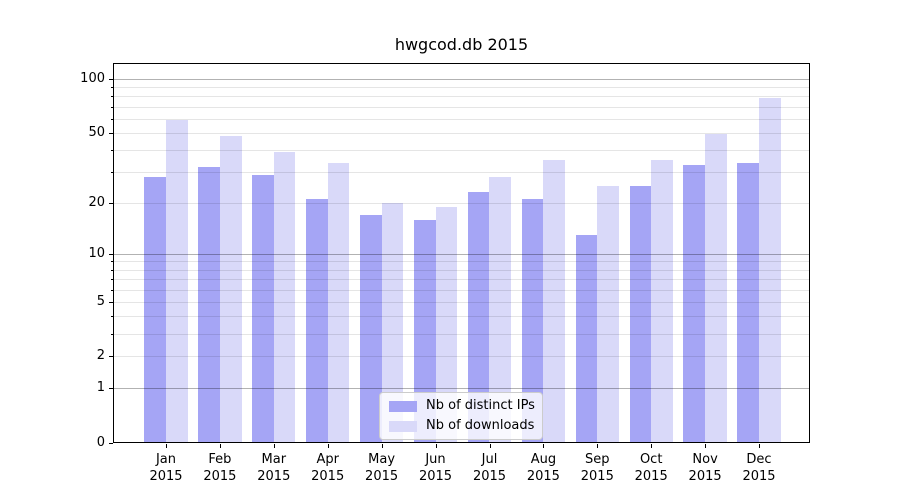 The height and width of the screenshot is (500, 900). Describe the element at coordinates (543, 459) in the screenshot. I see `x-tick-month: Aug` at that location.